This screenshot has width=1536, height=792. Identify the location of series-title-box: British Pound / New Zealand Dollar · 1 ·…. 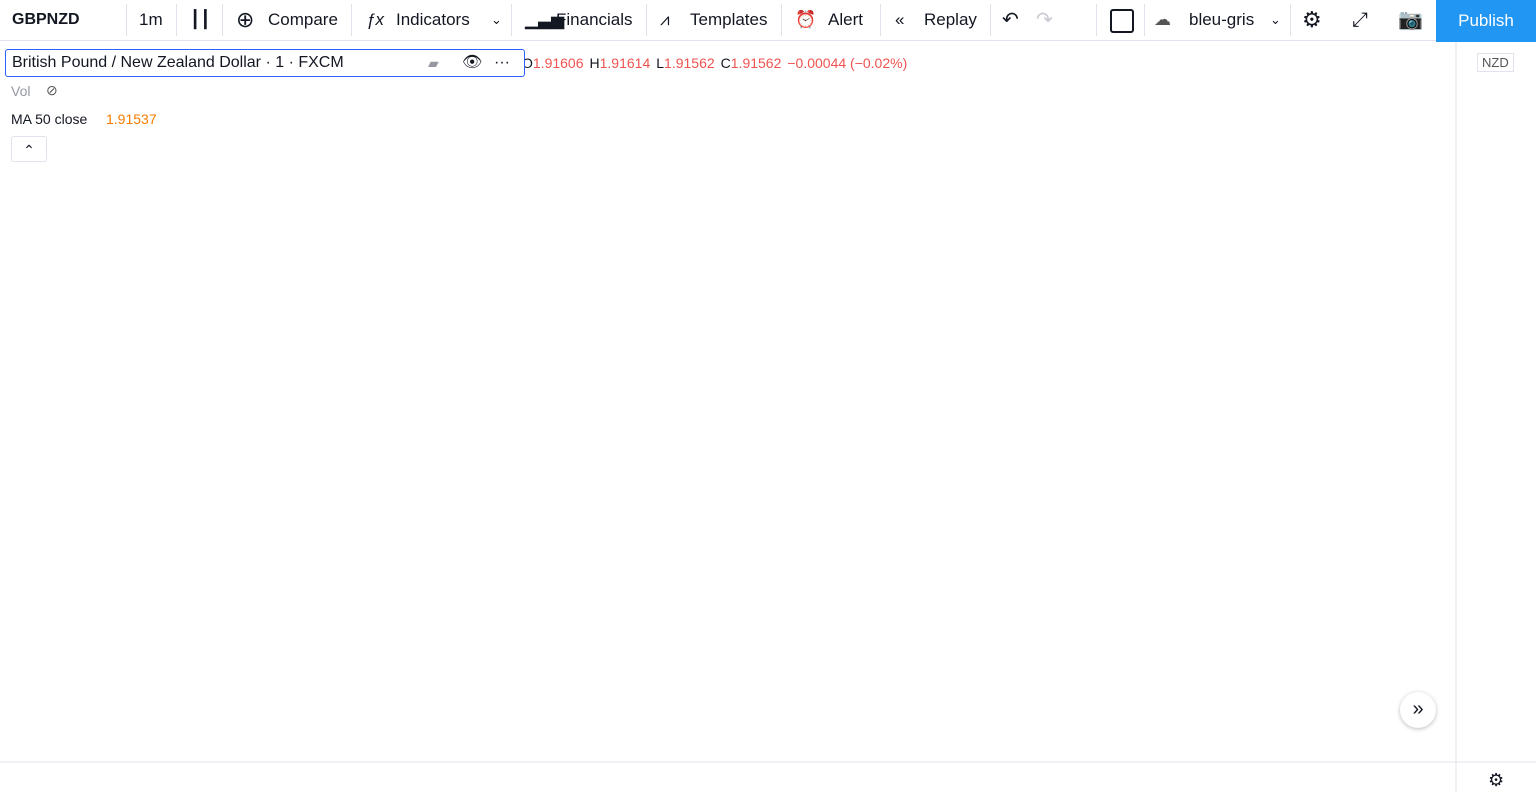
(265, 63).